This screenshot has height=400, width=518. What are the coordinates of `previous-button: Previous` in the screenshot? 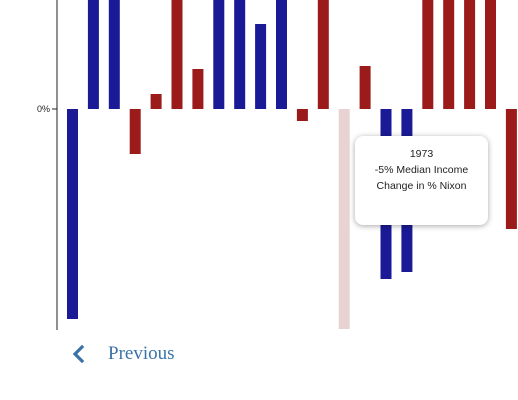 It's located at (121, 354).